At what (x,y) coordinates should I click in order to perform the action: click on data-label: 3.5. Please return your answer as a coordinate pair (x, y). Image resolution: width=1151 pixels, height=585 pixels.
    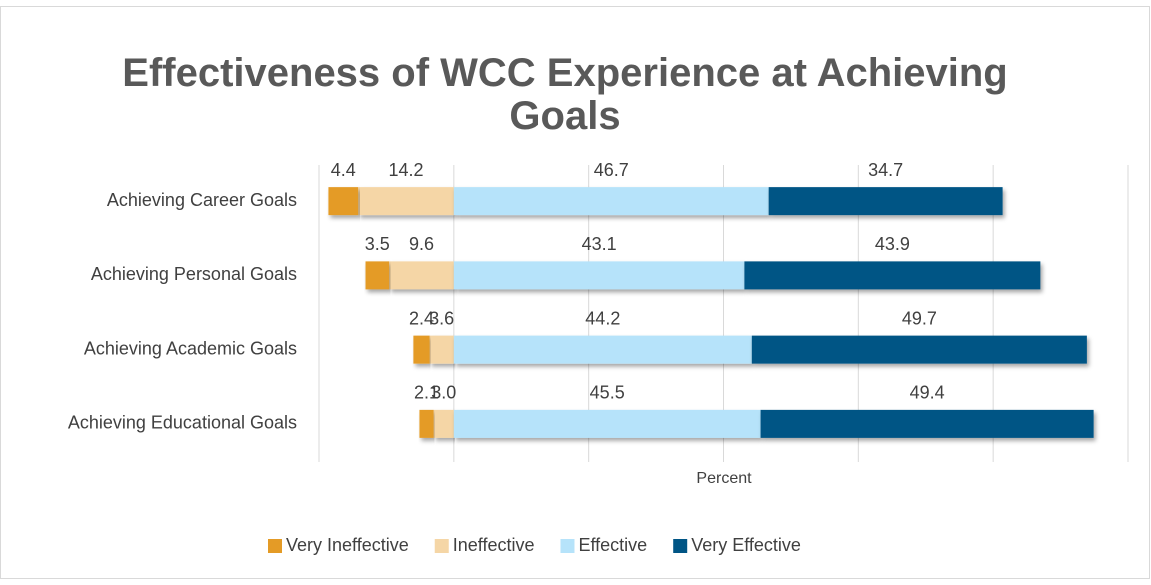
    Looking at the image, I should click on (377, 244).